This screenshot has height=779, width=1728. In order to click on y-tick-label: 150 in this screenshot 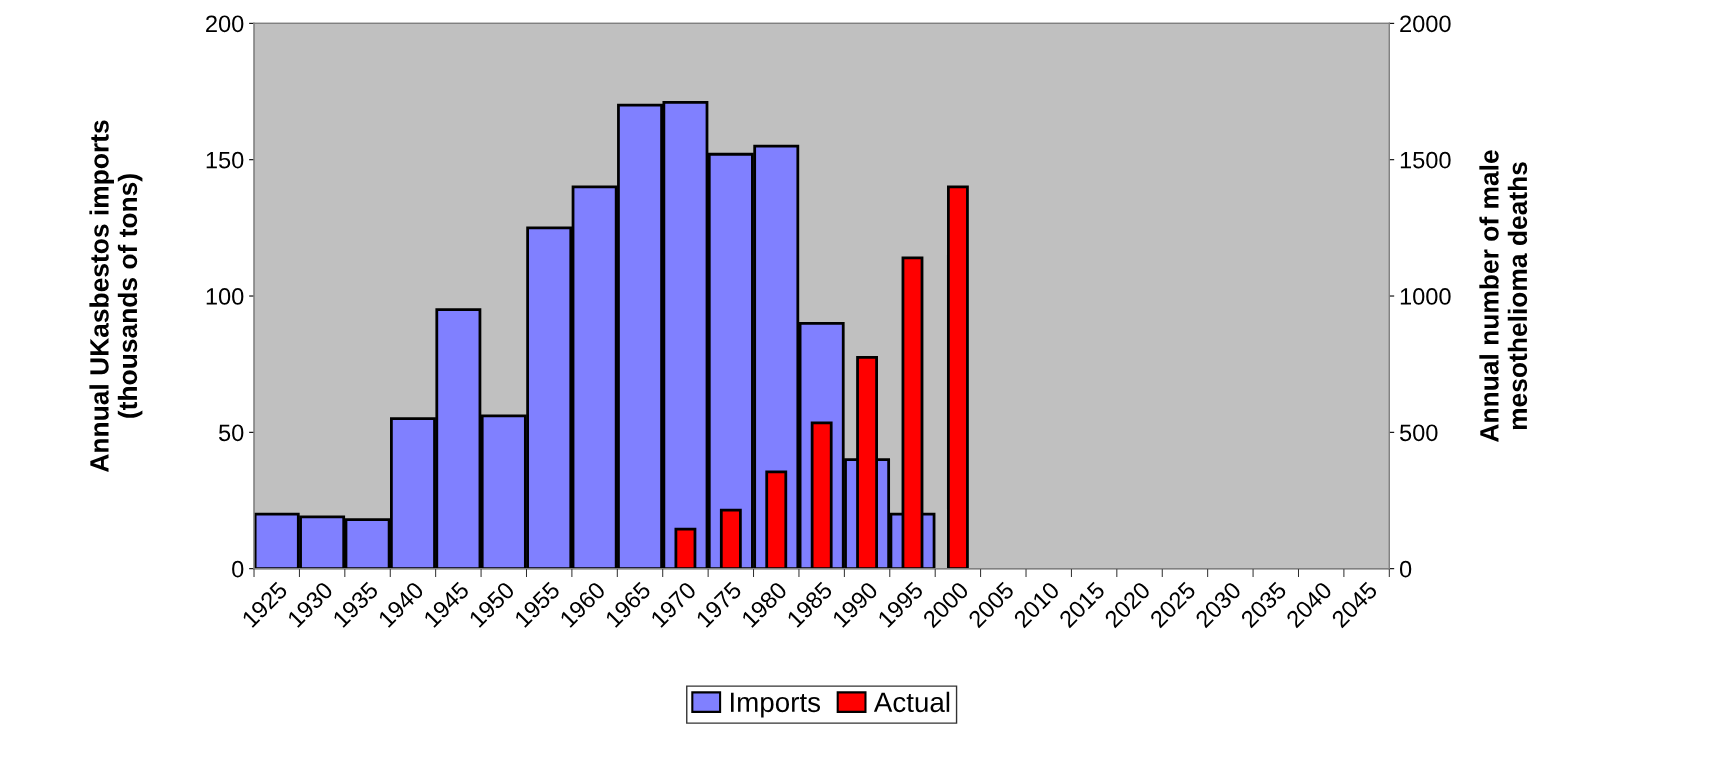, I will do `click(225, 160)`.